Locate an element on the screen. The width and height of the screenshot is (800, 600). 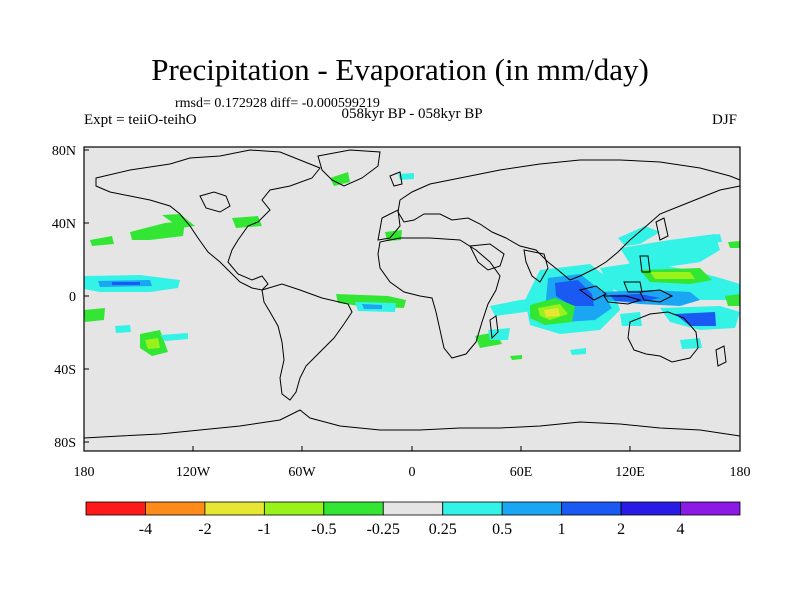
page-title: Precipitation - Evaporation (in mm/day) is located at coordinates (400, 69).